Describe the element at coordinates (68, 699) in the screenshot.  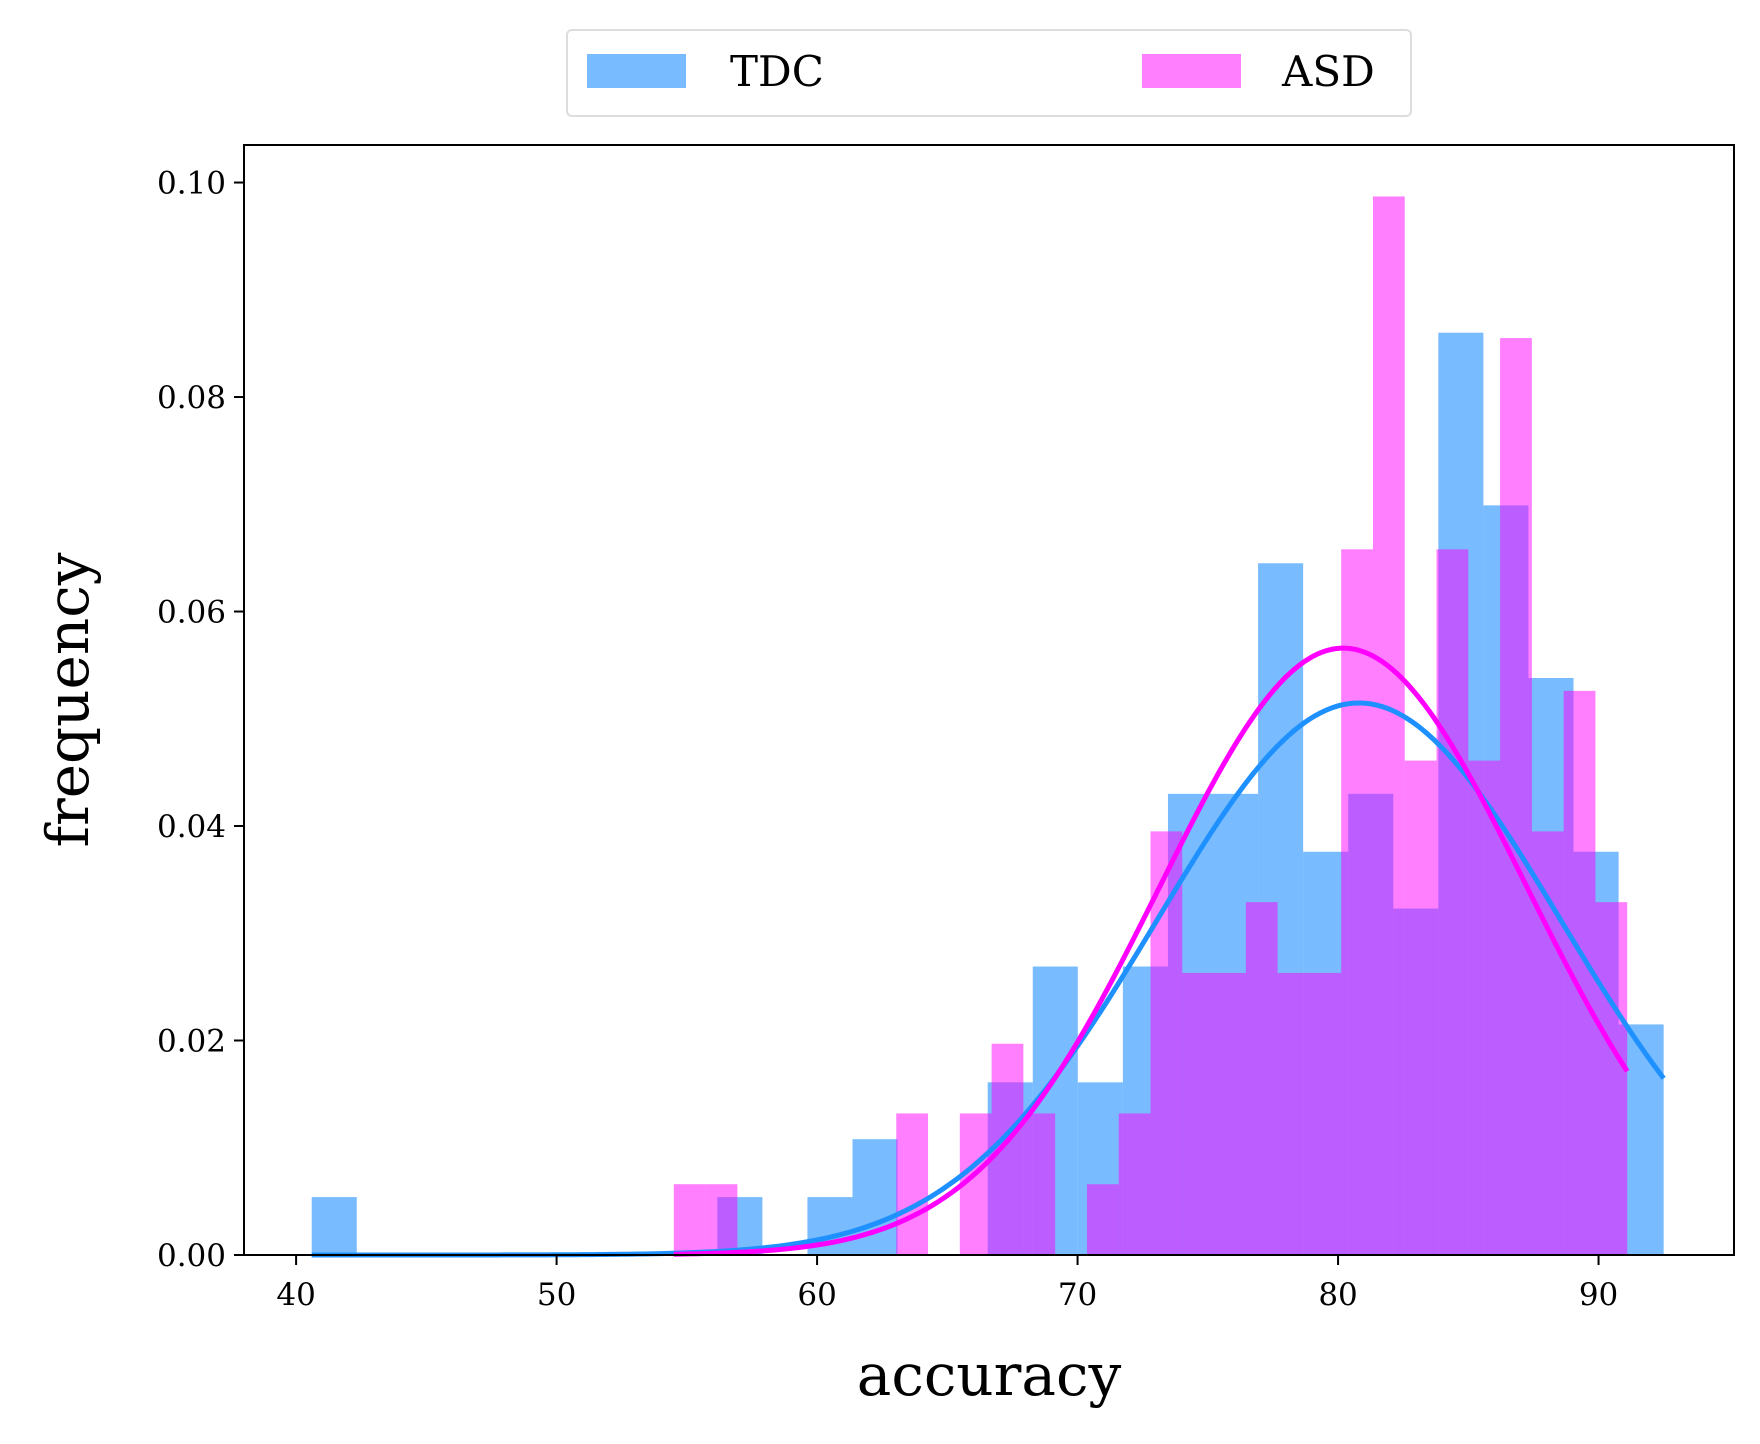
I see `y-axis-label: frequency` at that location.